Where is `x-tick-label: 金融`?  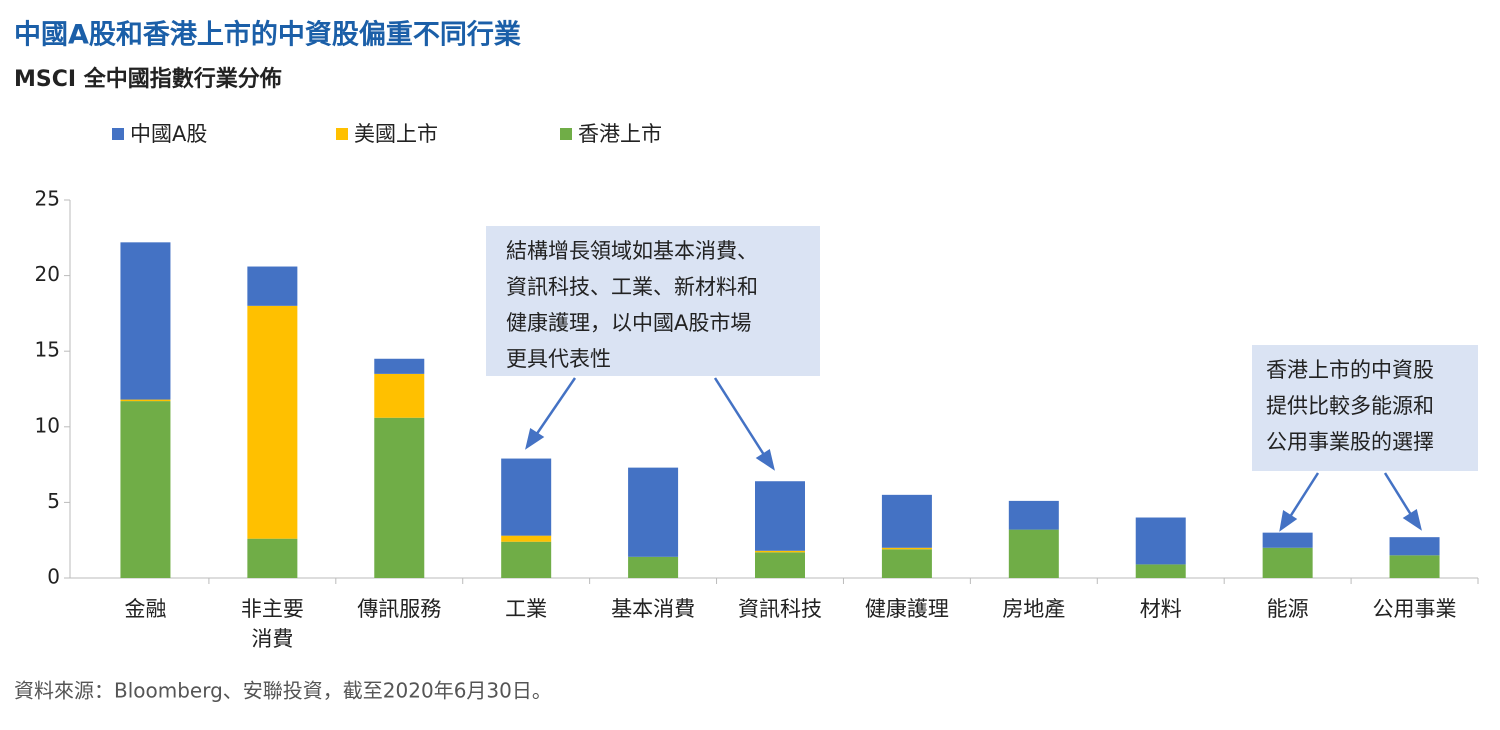
x-tick-label: 金融 is located at coordinates (145, 609).